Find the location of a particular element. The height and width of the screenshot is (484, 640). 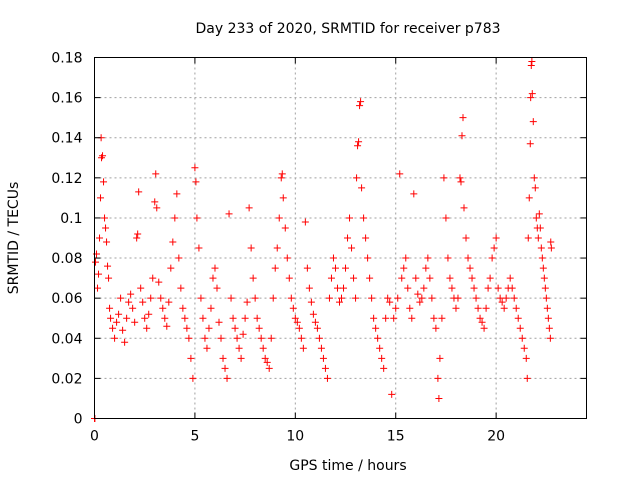

y-tick-label: 0.08 is located at coordinates (66, 259).